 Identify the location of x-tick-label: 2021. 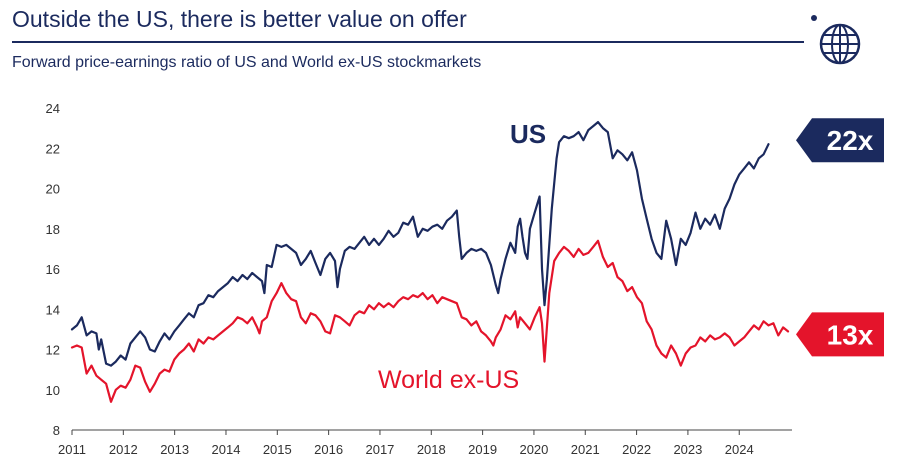
(585, 449).